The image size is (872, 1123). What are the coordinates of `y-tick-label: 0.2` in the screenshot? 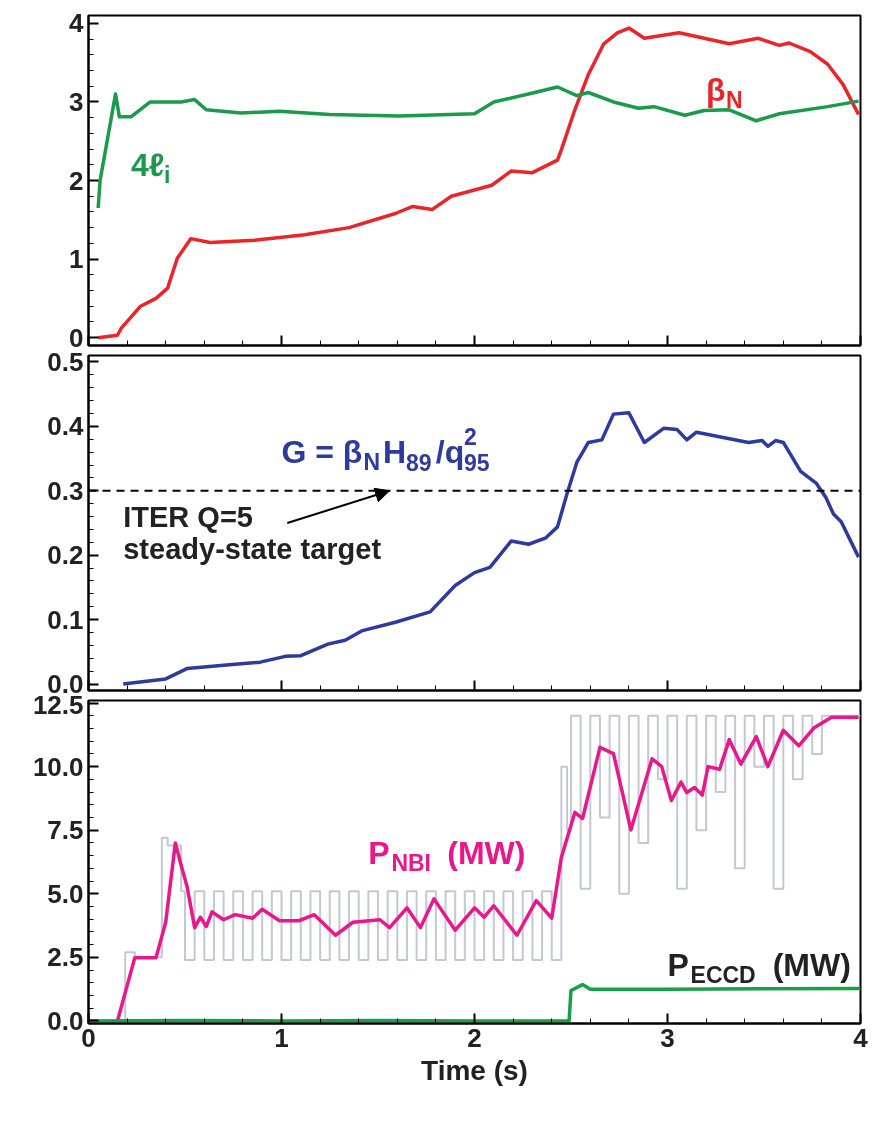 It's located at (65, 555).